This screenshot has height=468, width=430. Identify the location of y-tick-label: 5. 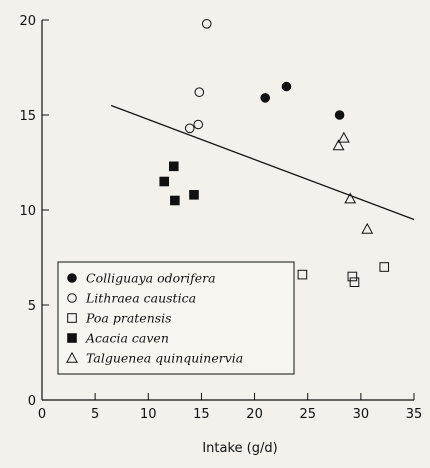
(32, 306).